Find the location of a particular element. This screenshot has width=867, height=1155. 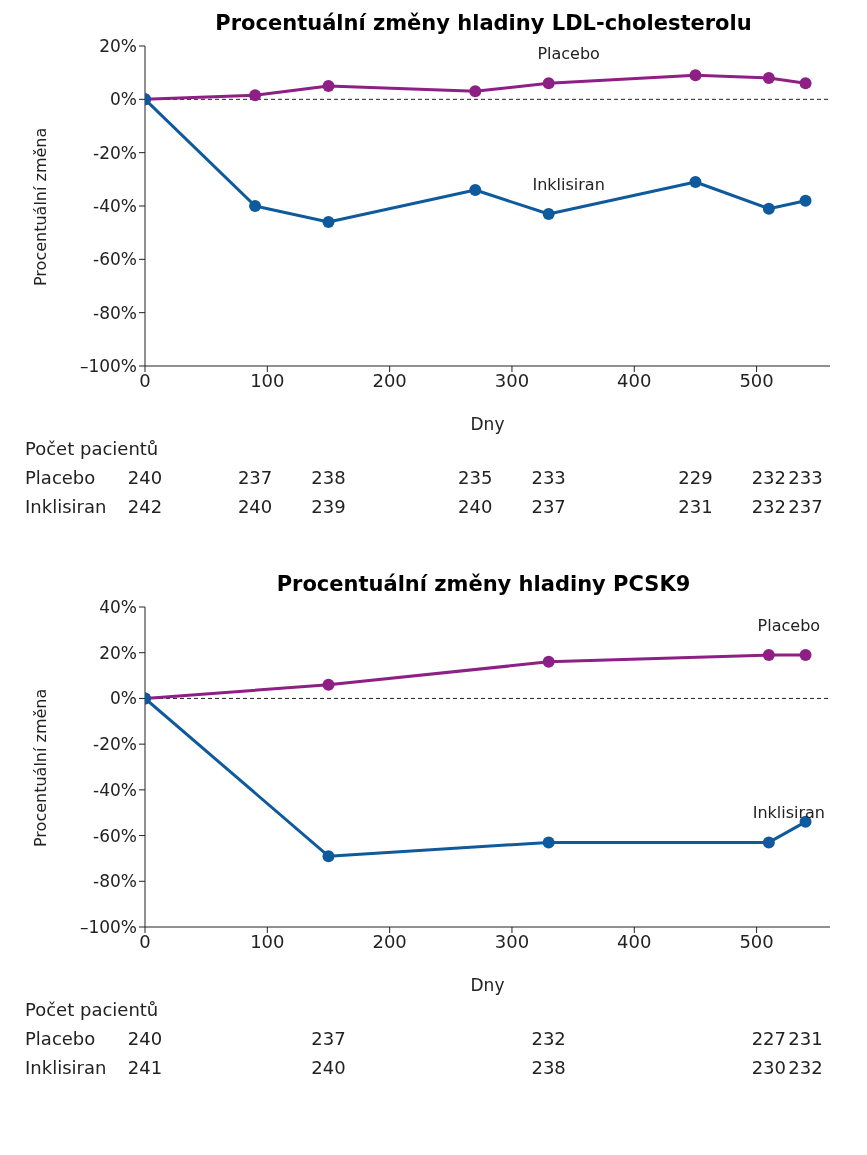

text: 230 is located at coordinates (768, 1067).